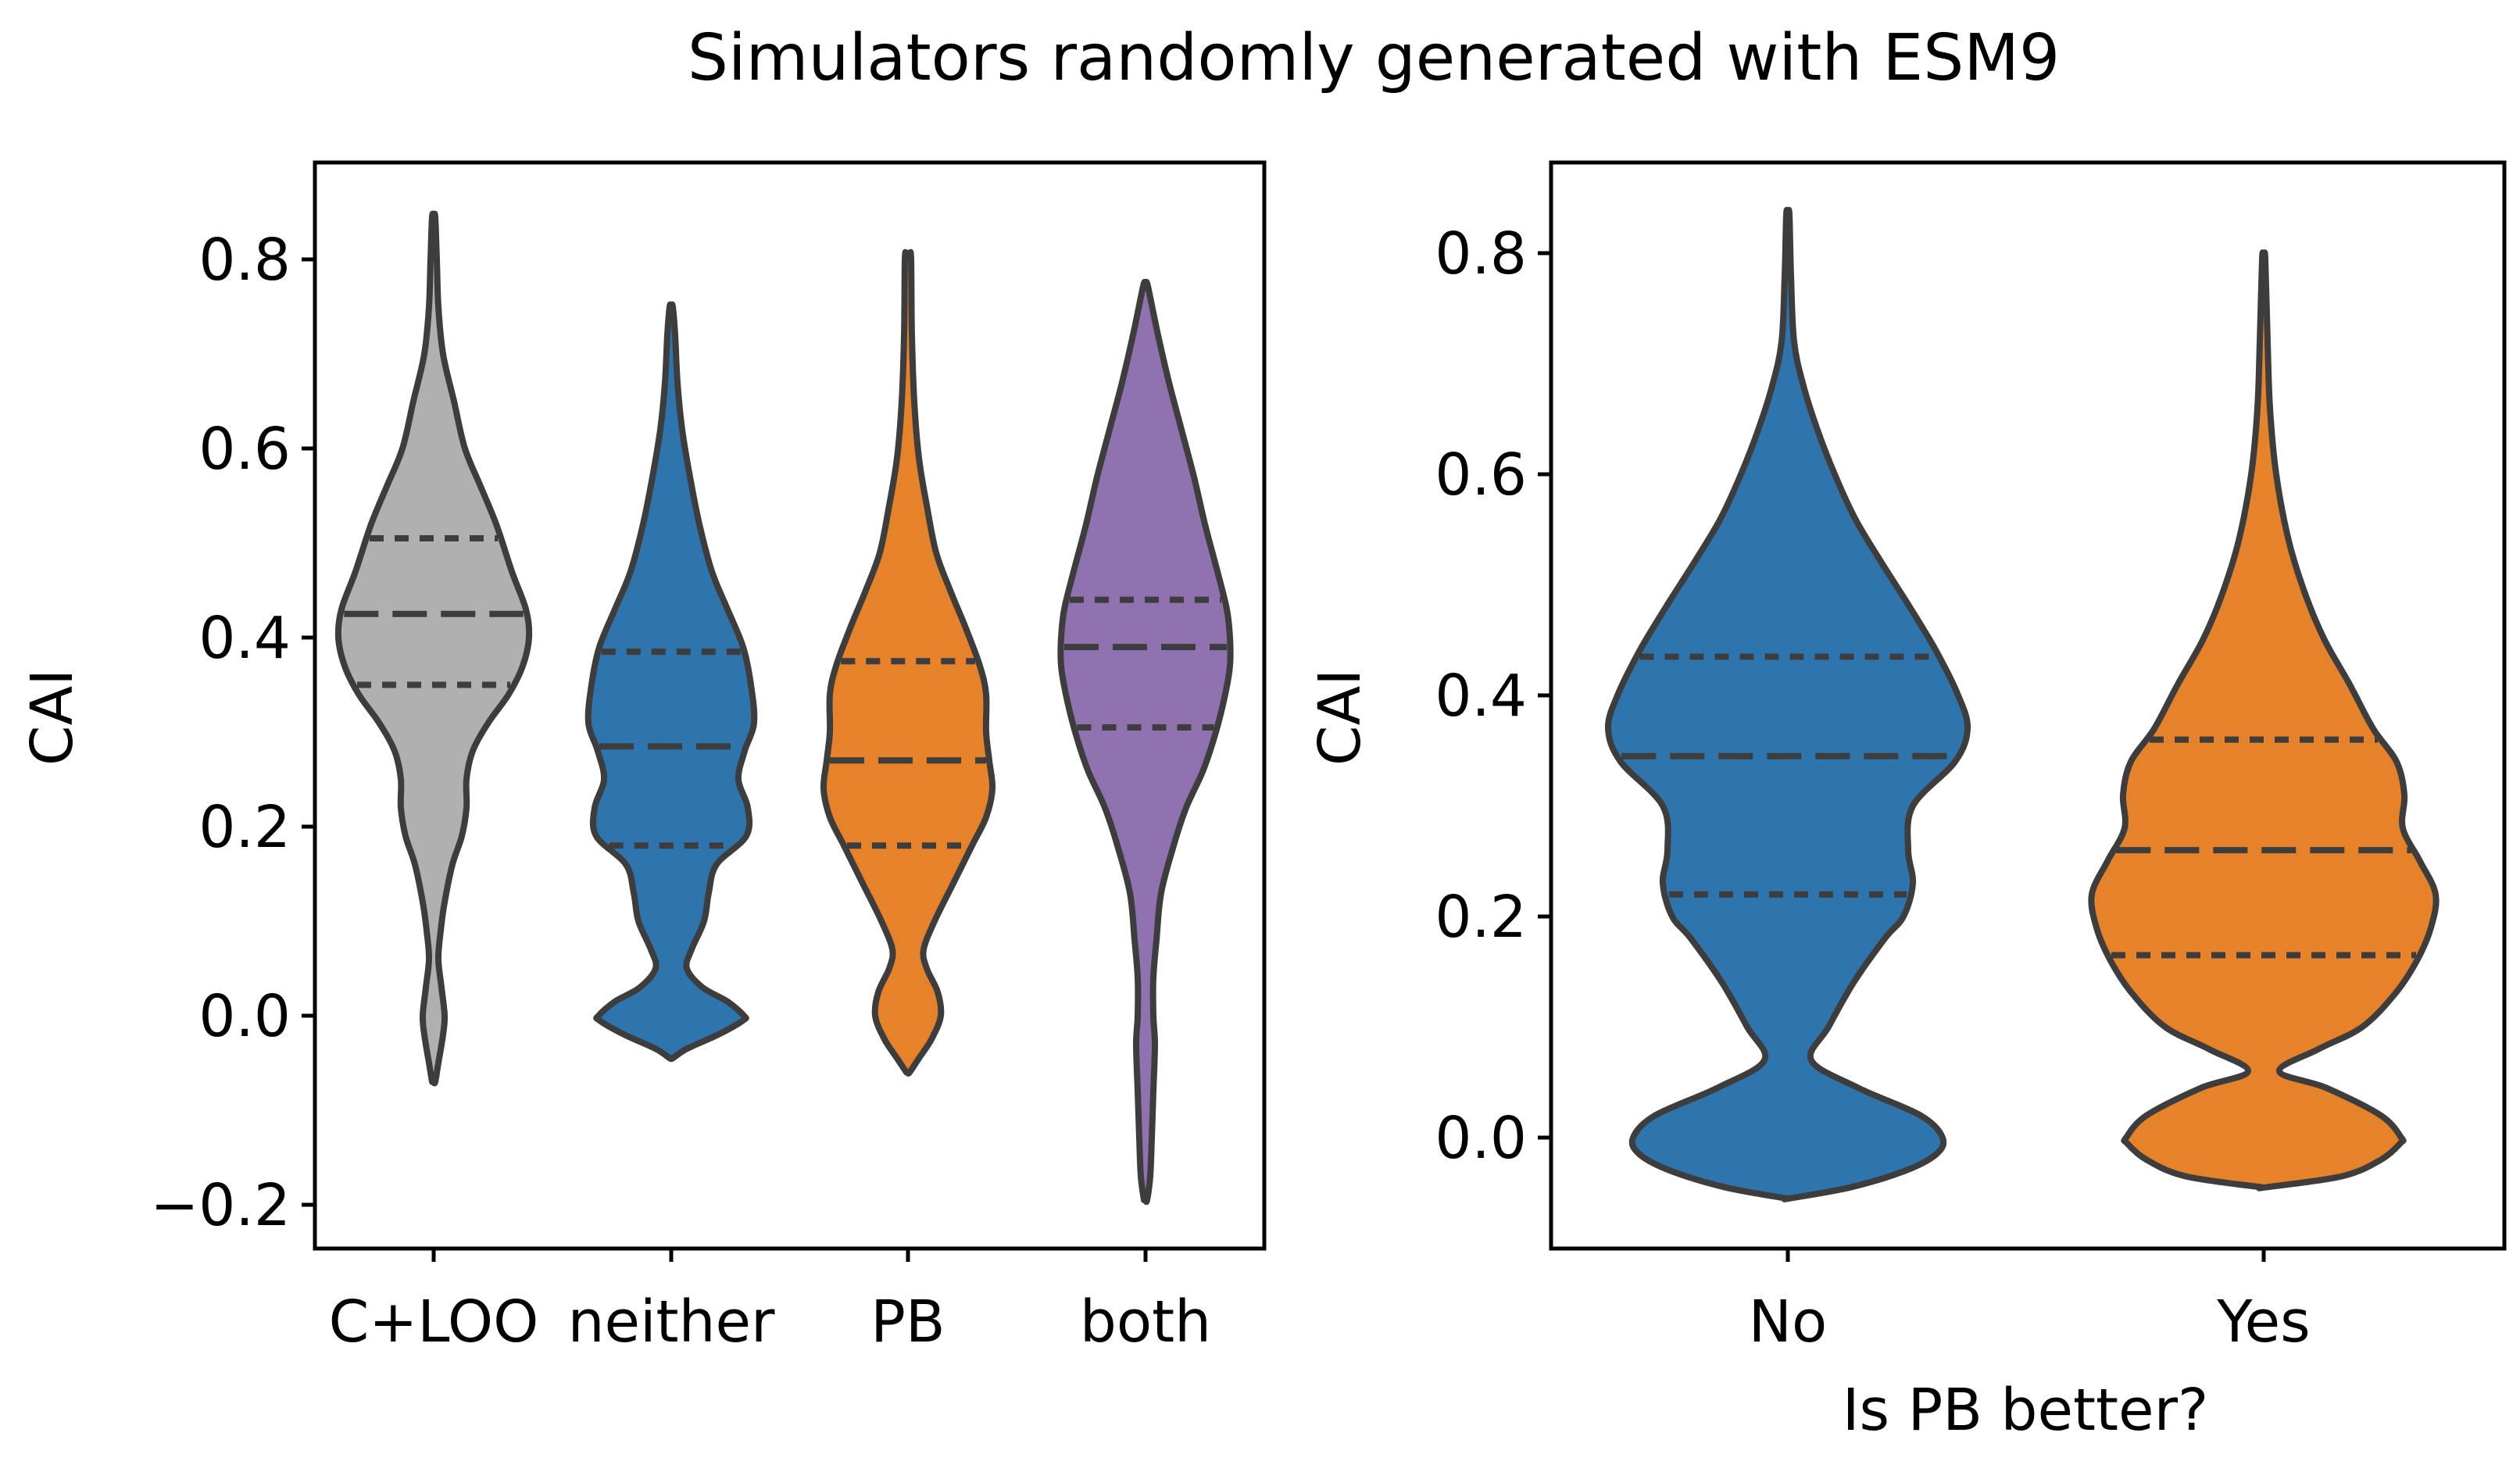 This screenshot has height=1472, width=2520. Describe the element at coordinates (2030, 1302) in the screenshot. I see `right-x-ticks: No Yes` at that location.